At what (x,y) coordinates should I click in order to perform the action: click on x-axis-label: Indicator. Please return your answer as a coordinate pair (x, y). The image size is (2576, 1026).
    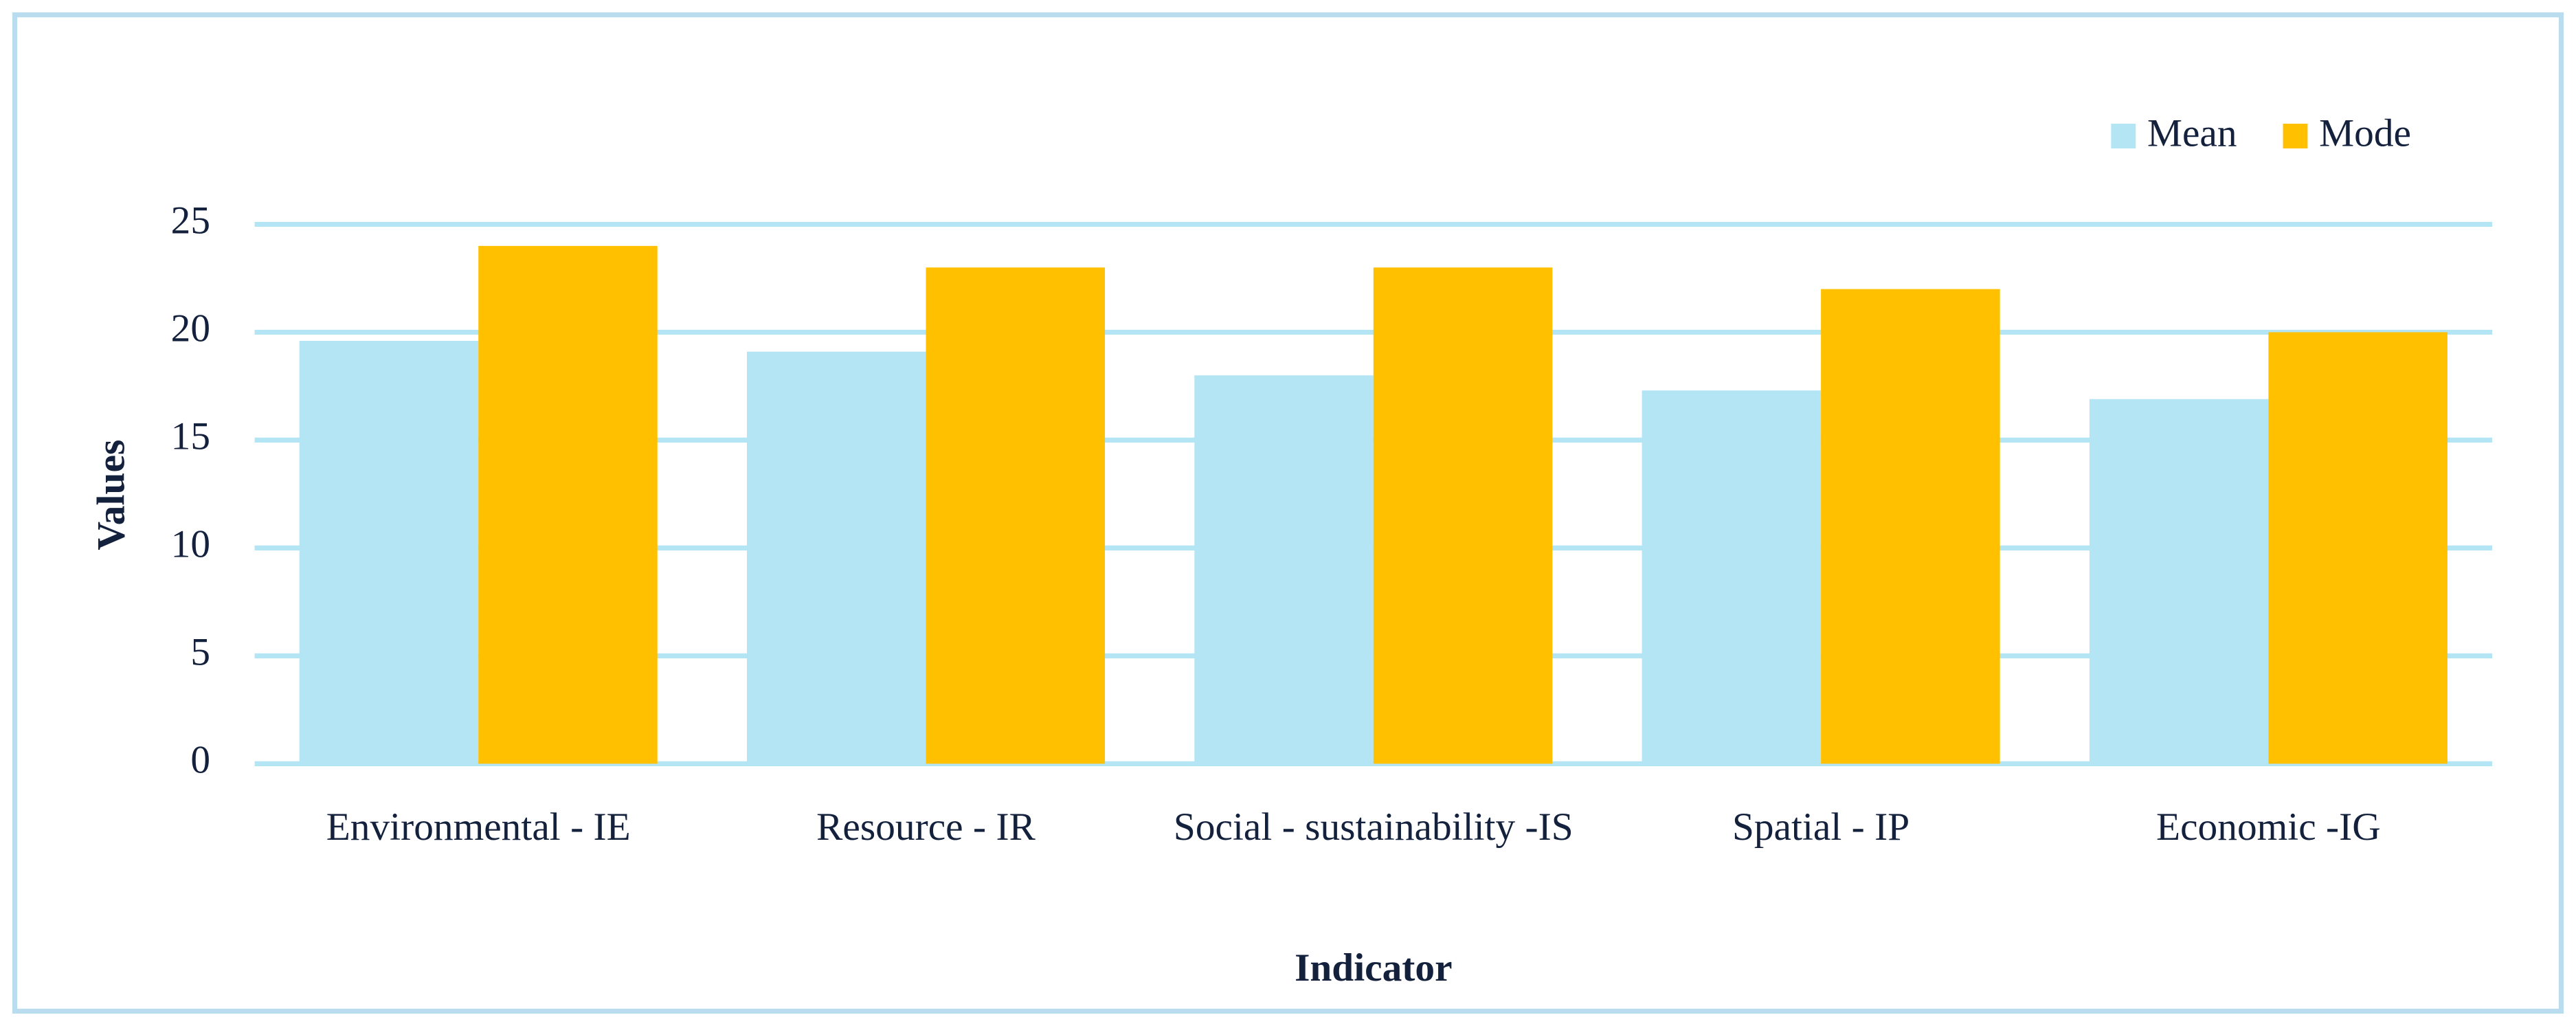
    Looking at the image, I should click on (1374, 968).